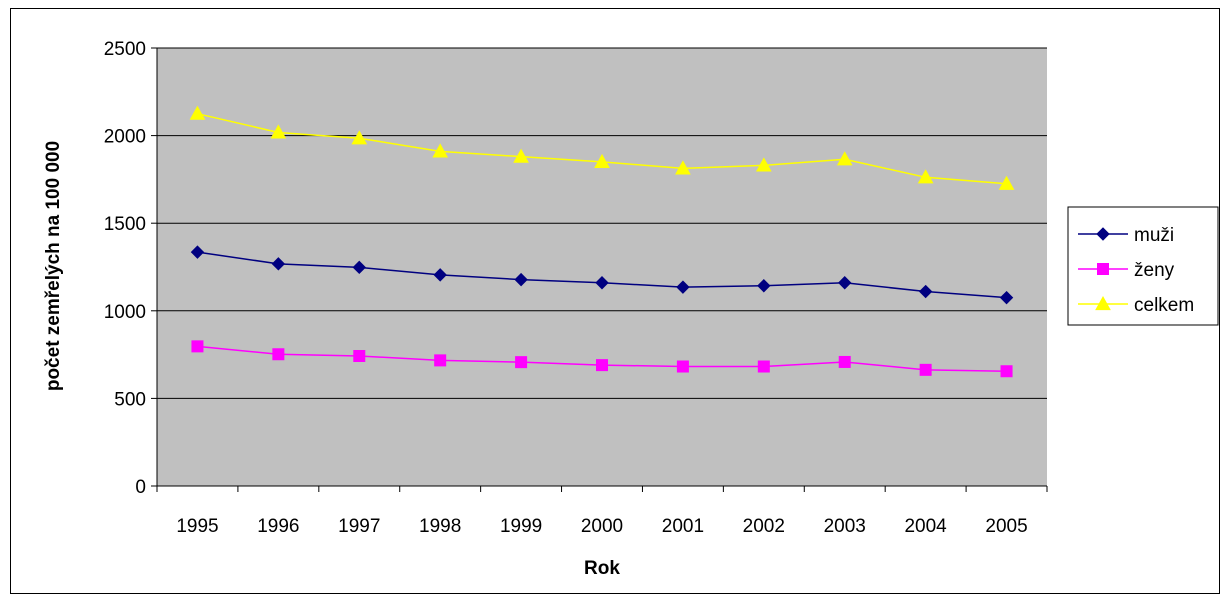 The width and height of the screenshot is (1224, 597). I want to click on y-tick-label: 500, so click(130, 399).